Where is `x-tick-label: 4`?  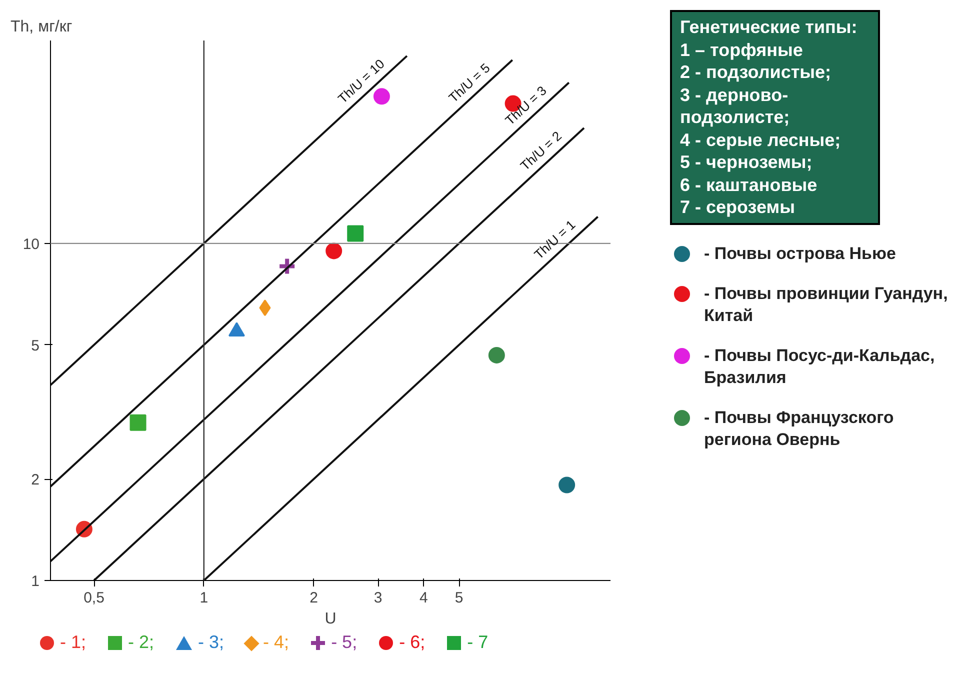 x-tick-label: 4 is located at coordinates (423, 598).